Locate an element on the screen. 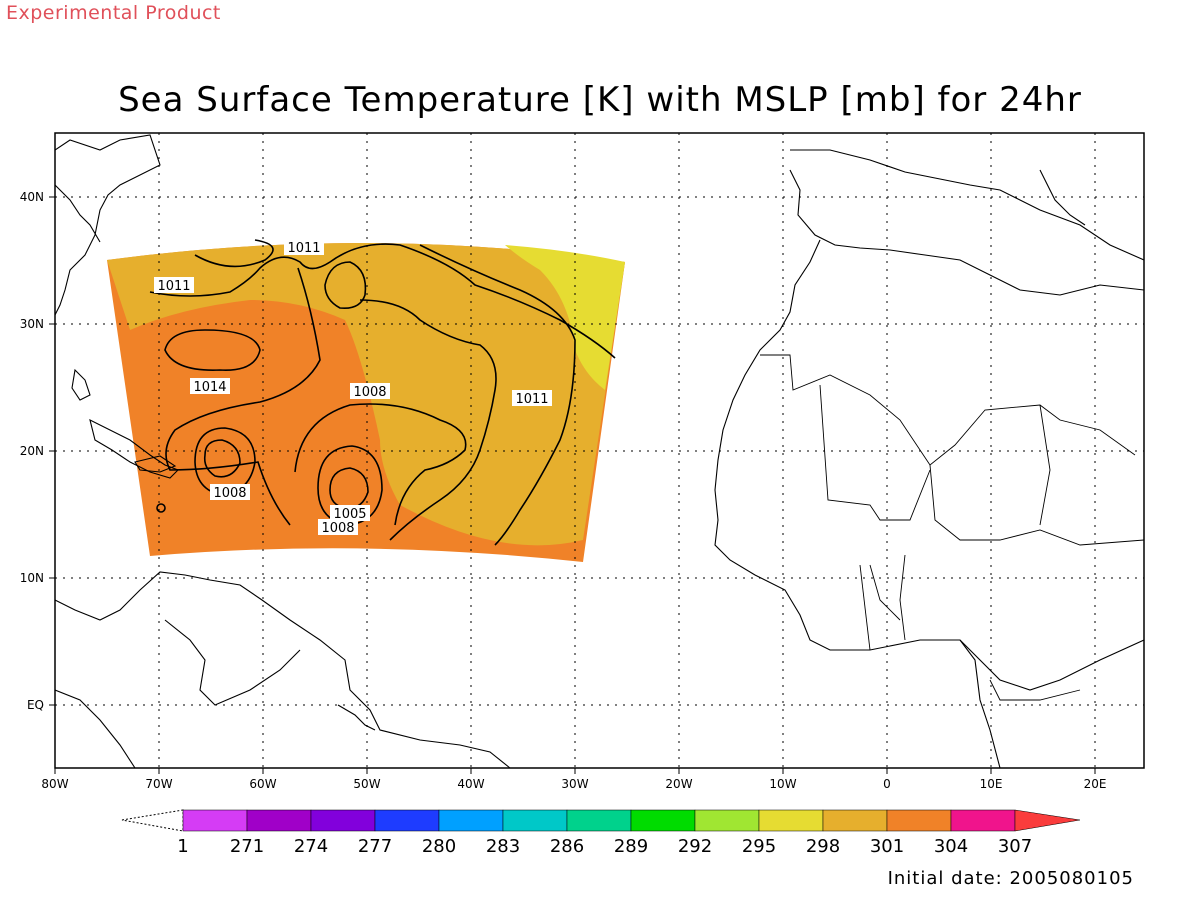  colorbar-label: 283 is located at coordinates (503, 846).